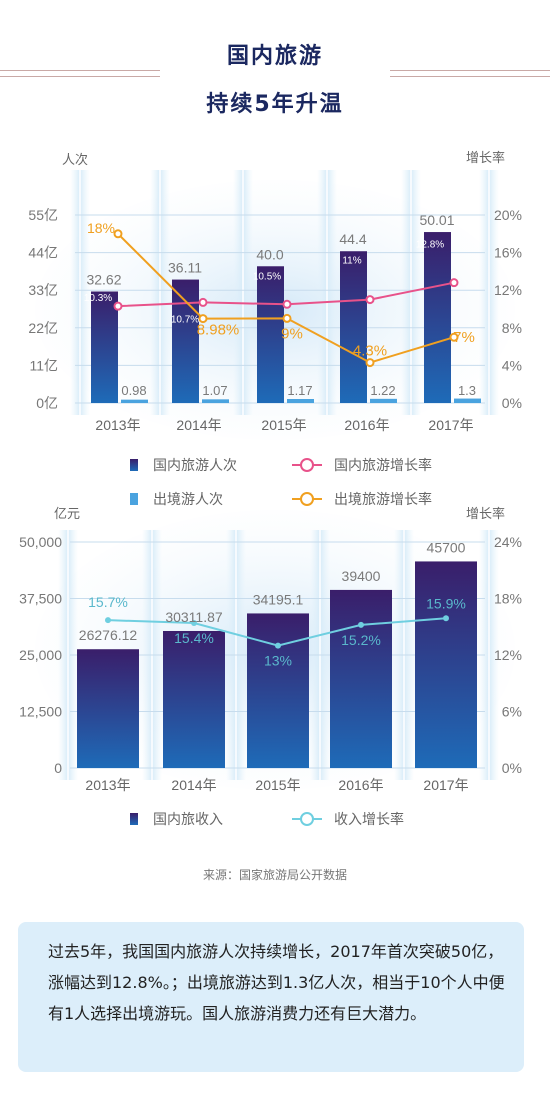 This screenshot has width=550, height=1096. I want to click on data-label-domestic-income: 26276.12, so click(108, 635).